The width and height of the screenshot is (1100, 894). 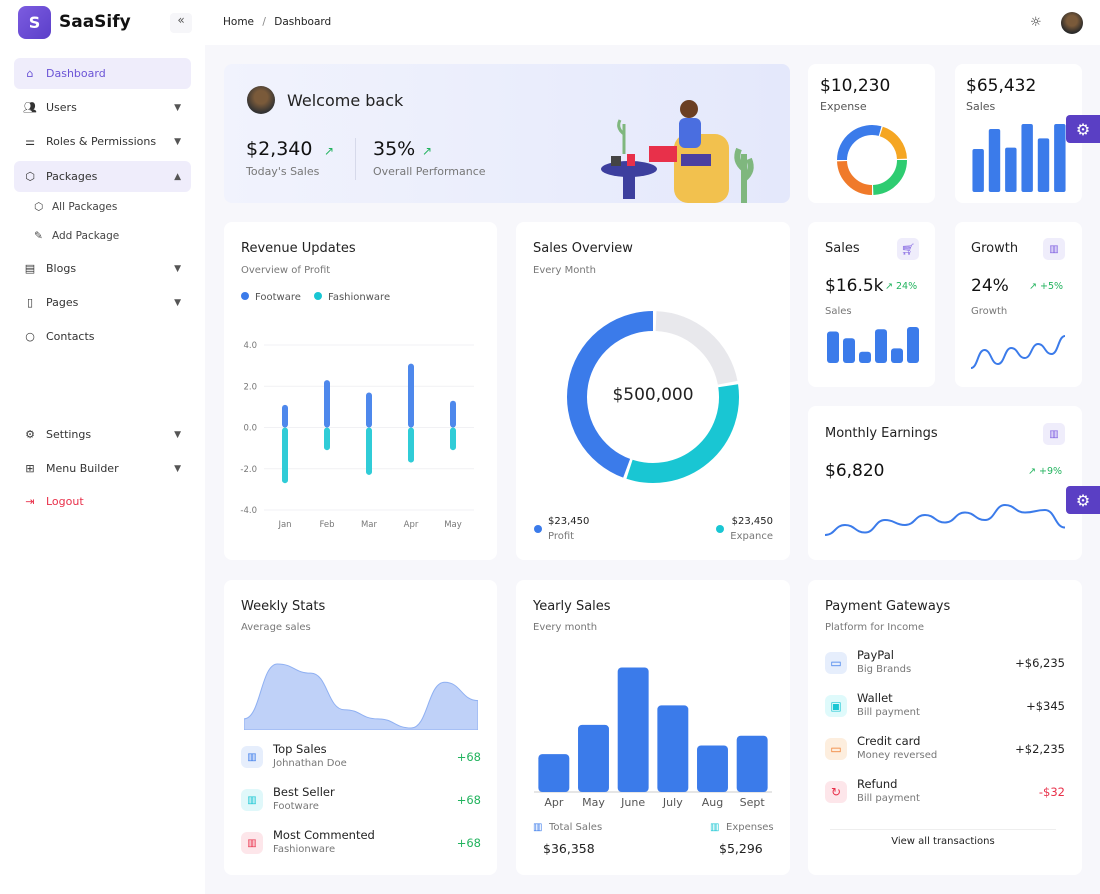 What do you see at coordinates (875, 627) in the screenshot?
I see `card-subtitle: Platform for Income` at bounding box center [875, 627].